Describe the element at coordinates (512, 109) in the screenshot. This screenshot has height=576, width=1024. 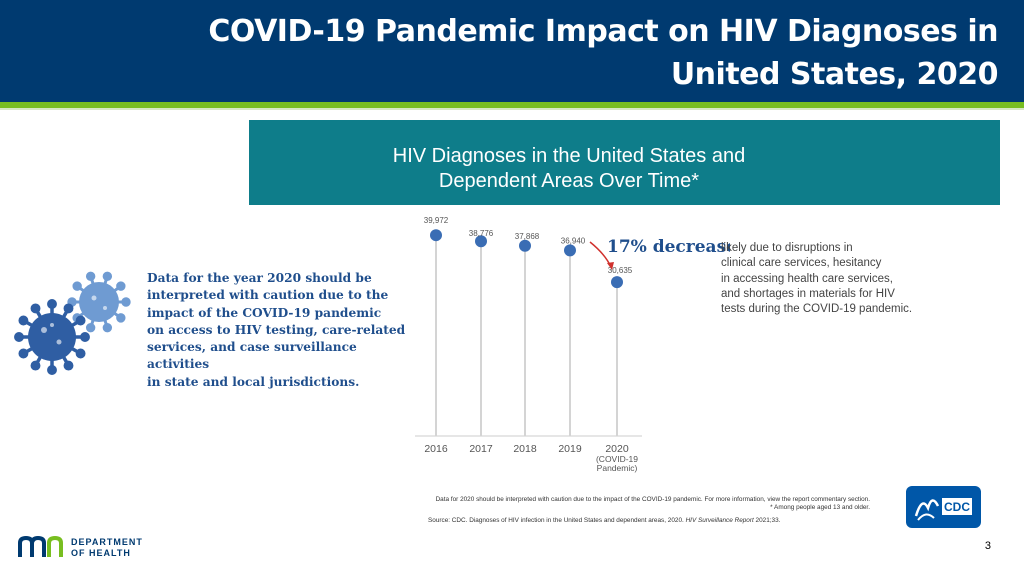
I see `header-accent-bar-light` at that location.